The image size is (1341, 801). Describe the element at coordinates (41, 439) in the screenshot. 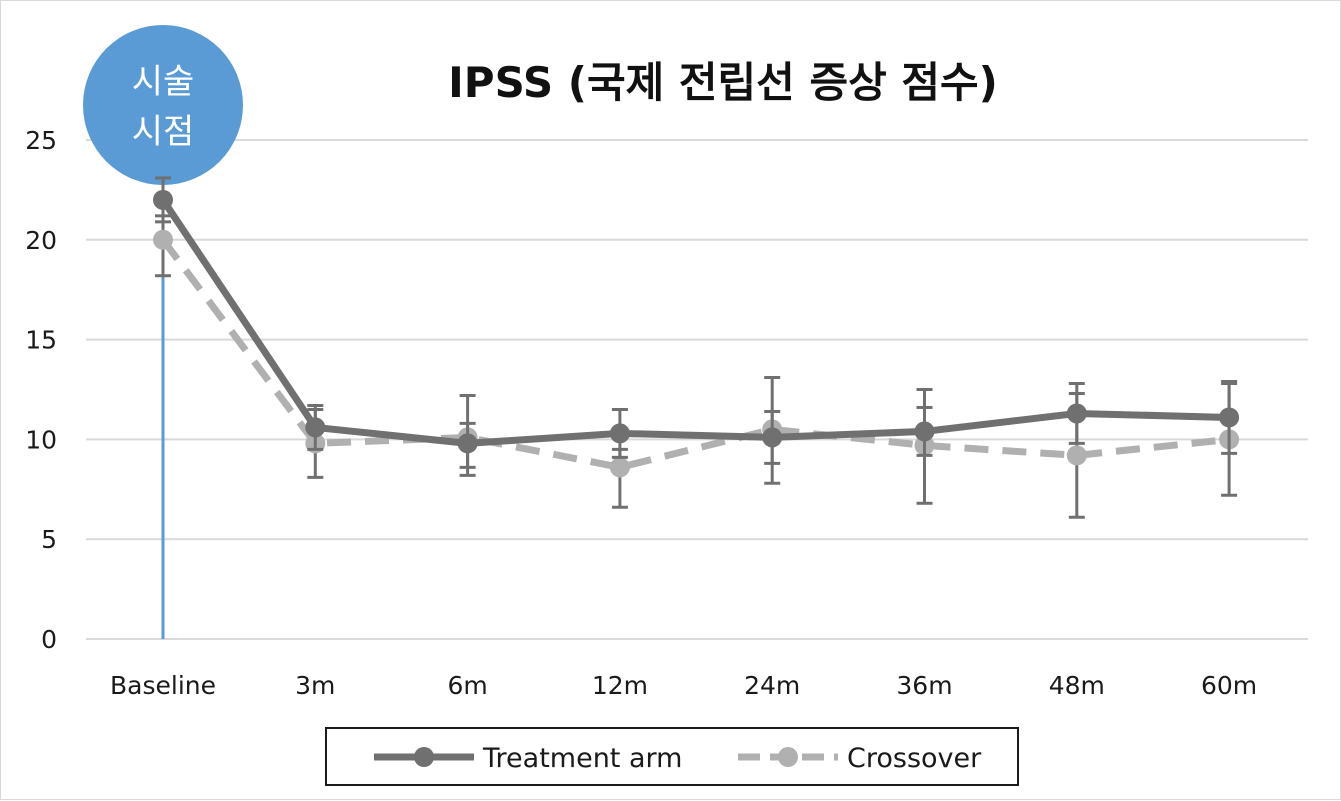

I see `y-tick-label: 10` at that location.